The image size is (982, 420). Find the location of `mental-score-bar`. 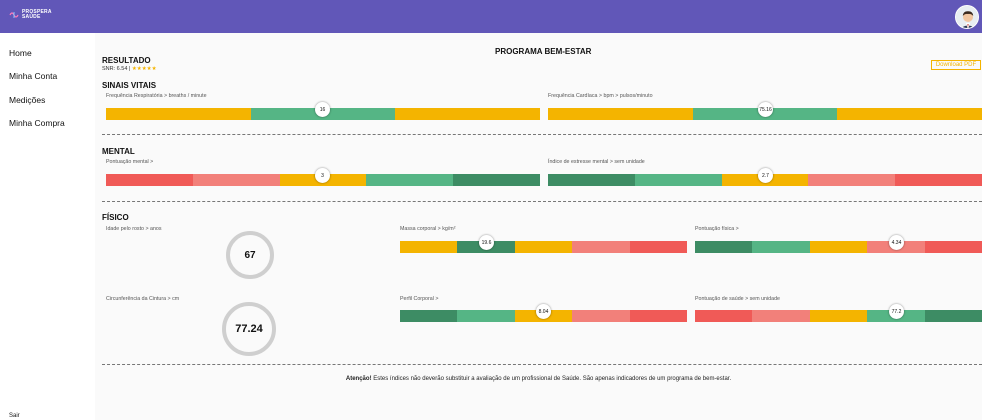

mental-score-bar is located at coordinates (323, 180).